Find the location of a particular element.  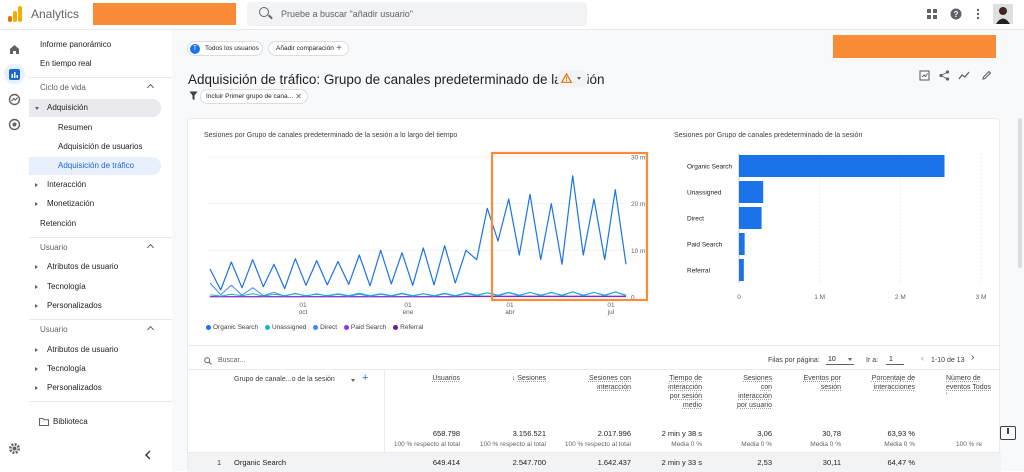

column-header-engaged-sessions: Sesiones con interacción is located at coordinates (603, 383).